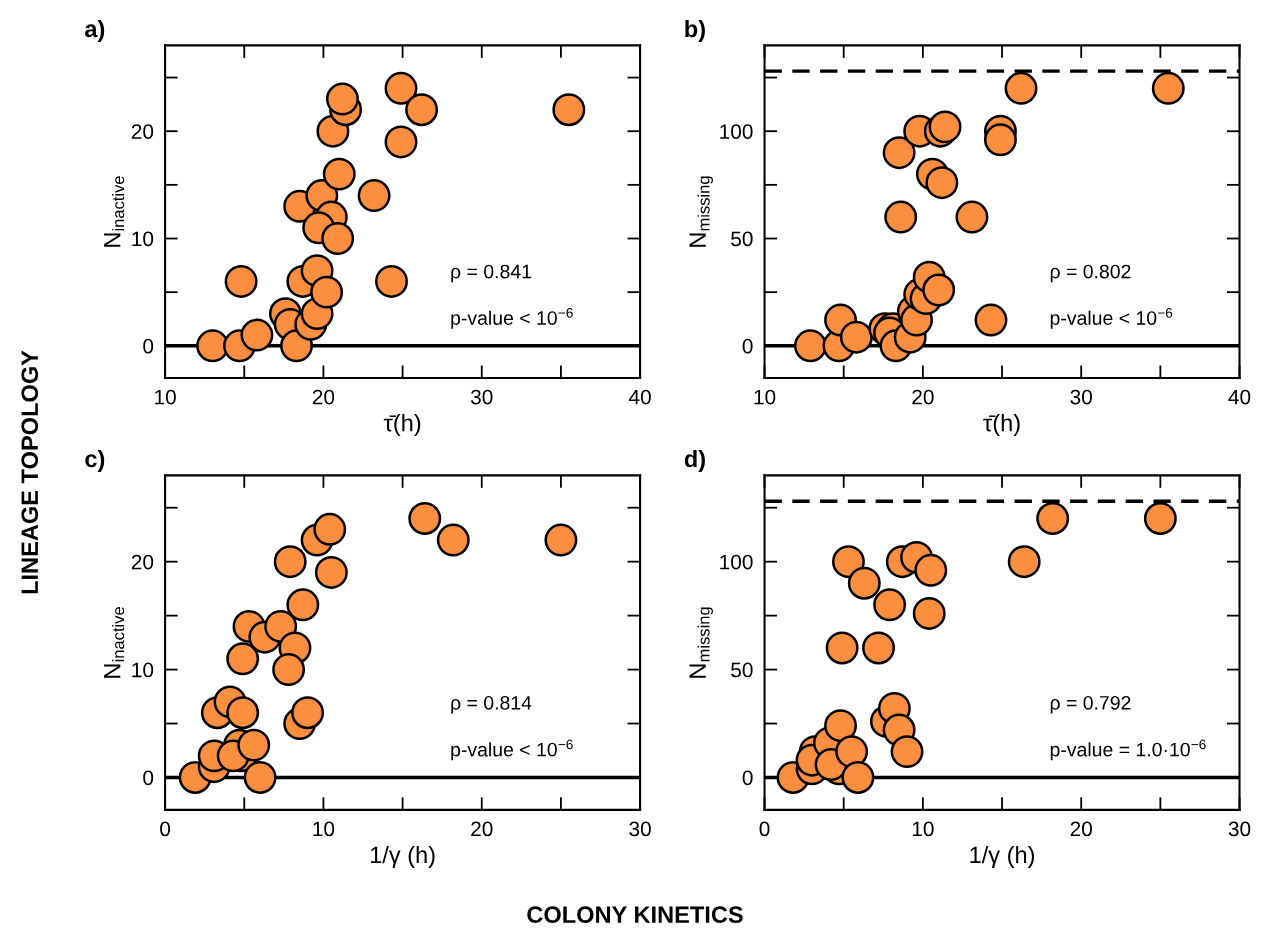  Describe the element at coordinates (694, 460) in the screenshot. I see `chart-title: d)` at that location.